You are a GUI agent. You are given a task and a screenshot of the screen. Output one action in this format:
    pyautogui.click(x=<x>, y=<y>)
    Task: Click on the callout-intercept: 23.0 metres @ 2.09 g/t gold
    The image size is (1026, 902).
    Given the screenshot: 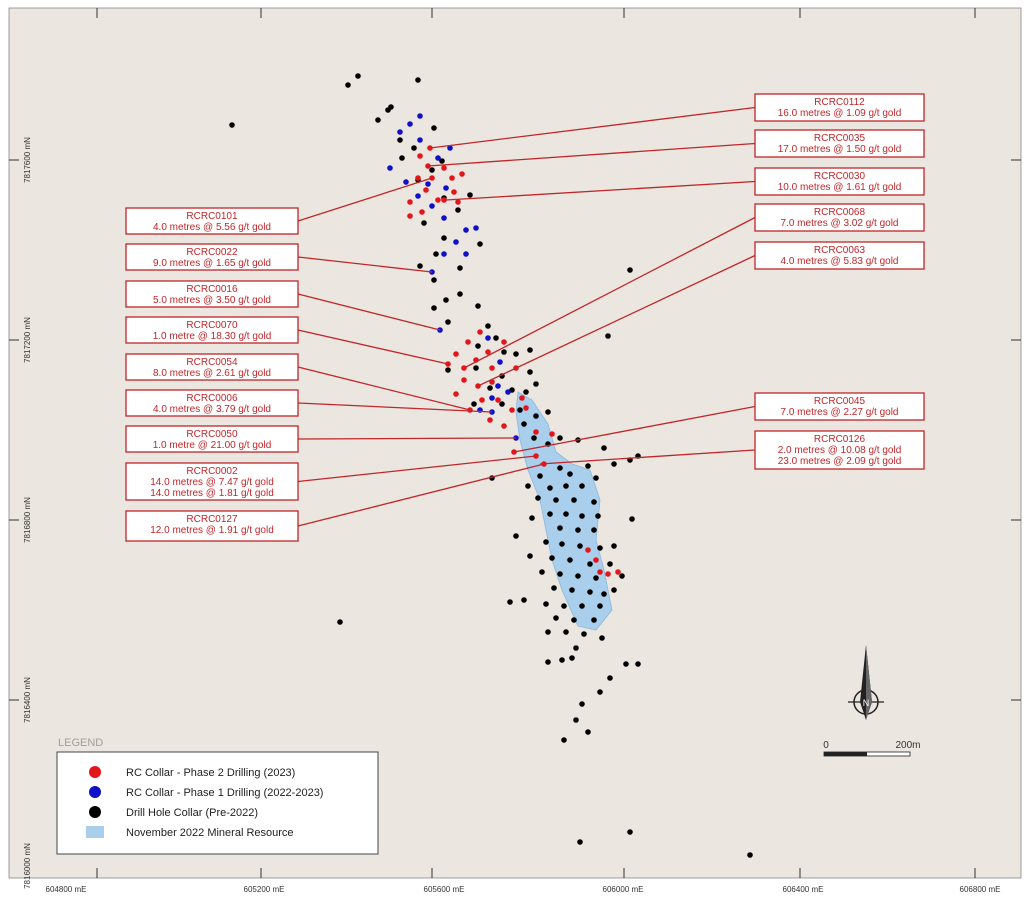 What is the action you would take?
    pyautogui.click(x=840, y=461)
    